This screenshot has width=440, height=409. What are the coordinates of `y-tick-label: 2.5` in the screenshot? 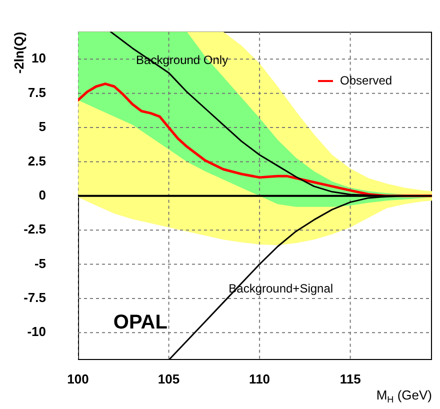 It's located at (37, 160).